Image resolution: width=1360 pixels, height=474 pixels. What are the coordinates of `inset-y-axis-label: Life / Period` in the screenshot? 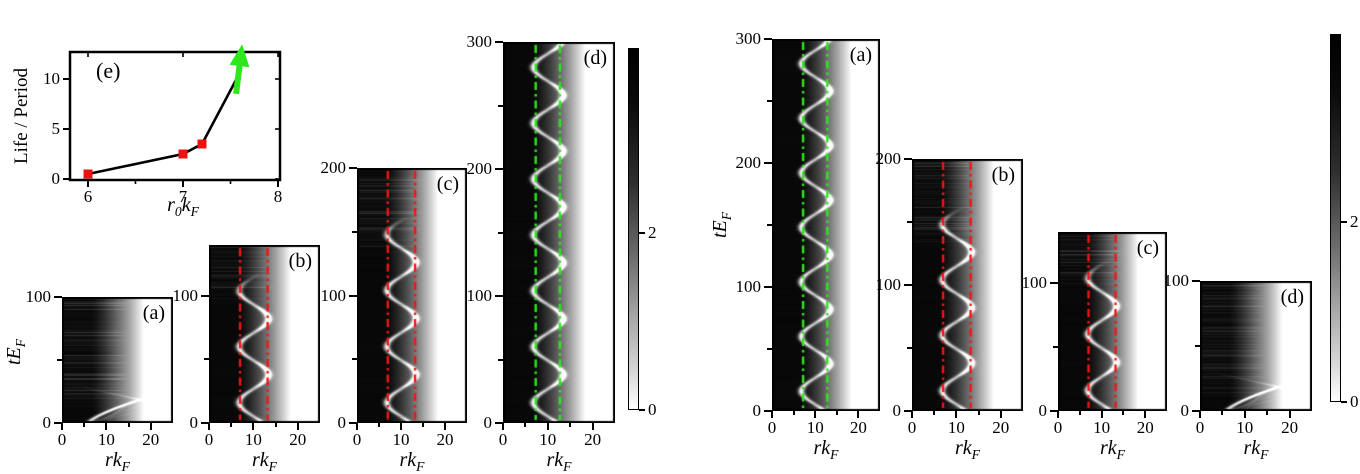 It's located at (21, 116).